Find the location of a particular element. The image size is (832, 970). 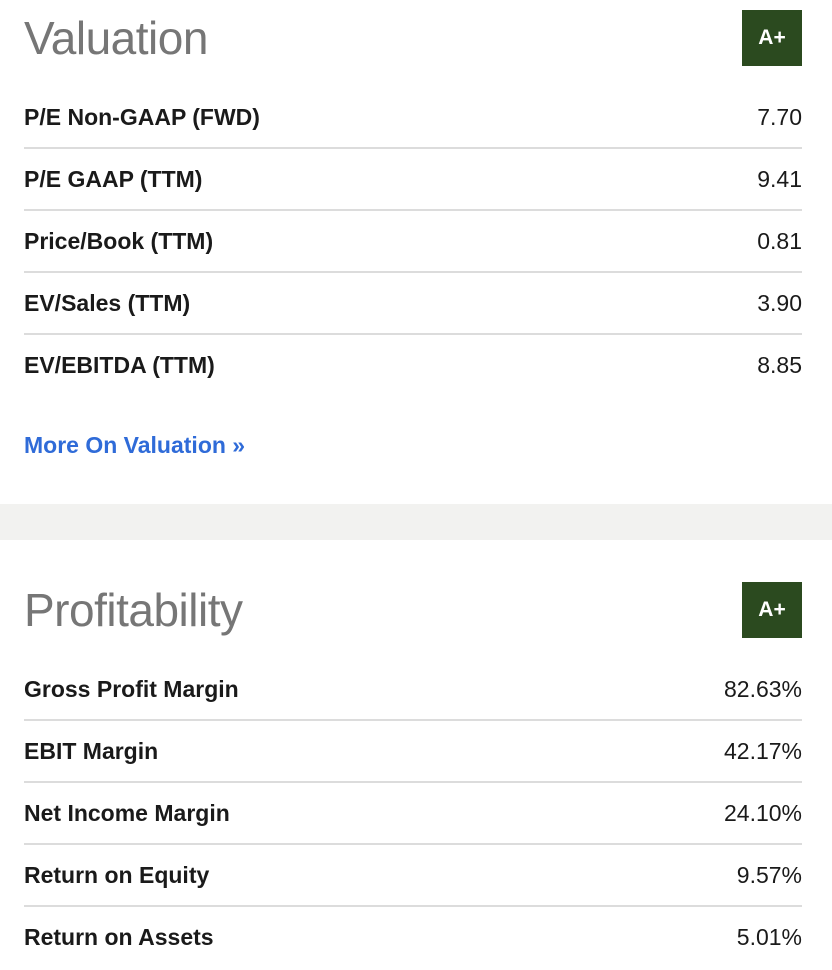

metric-label: EV/Sales (TTM) is located at coordinates (107, 303).